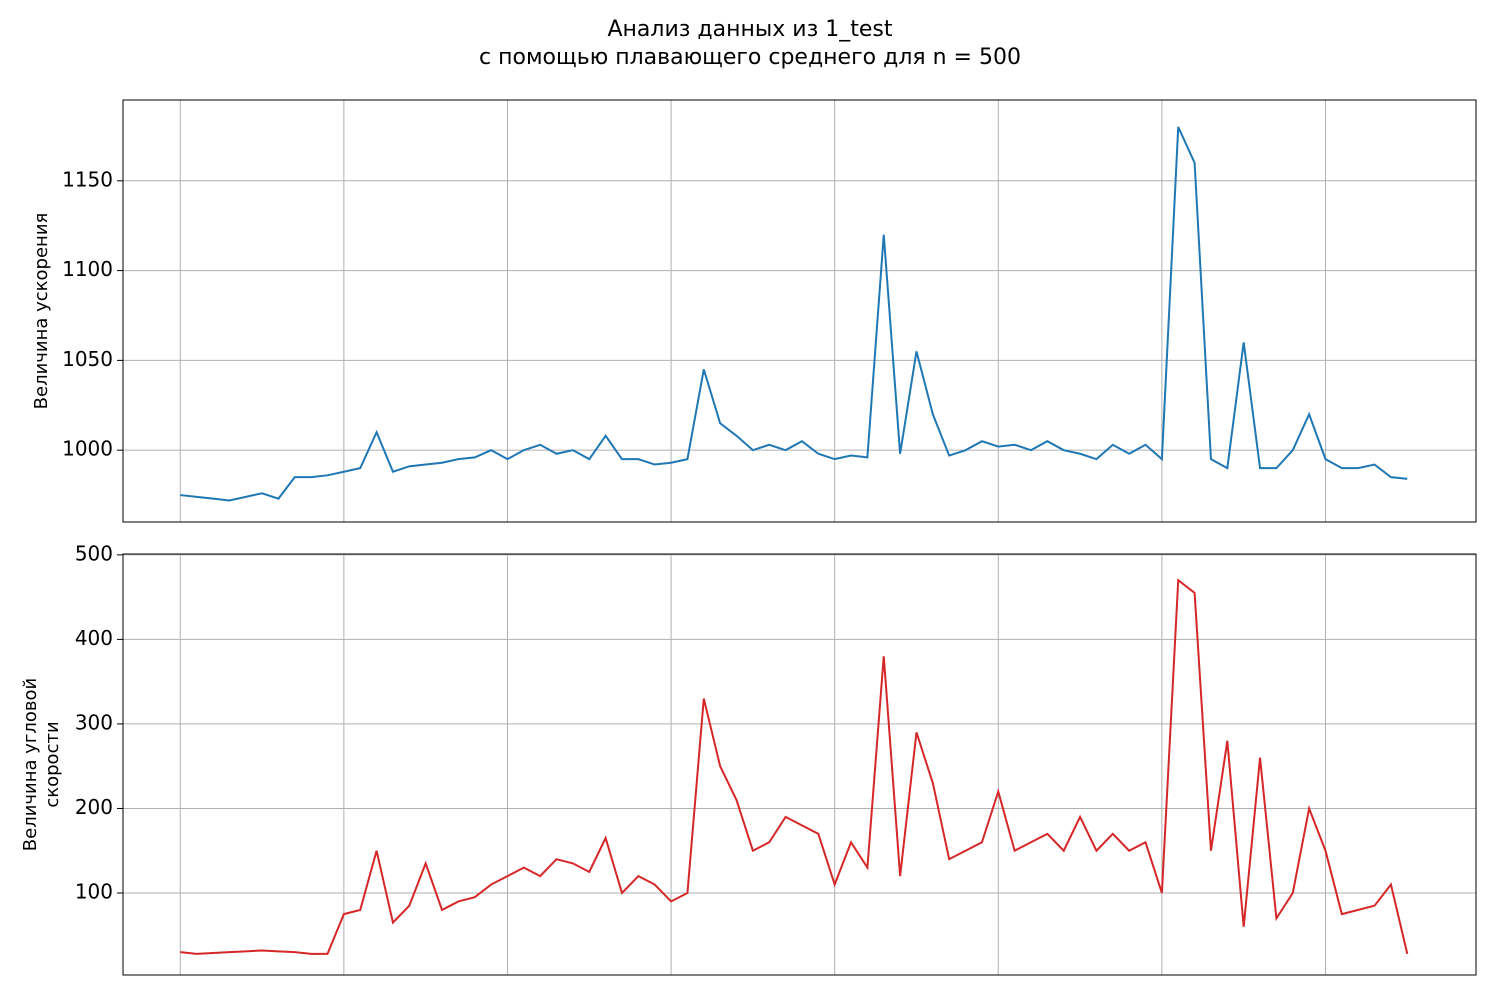 The image size is (1500, 1004). I want to click on chart-title: Анализ данных из 1_test, so click(749, 29).